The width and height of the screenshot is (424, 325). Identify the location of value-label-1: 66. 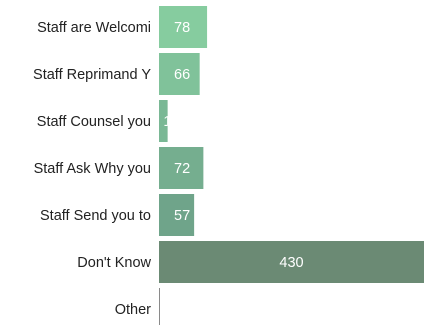
(182, 75).